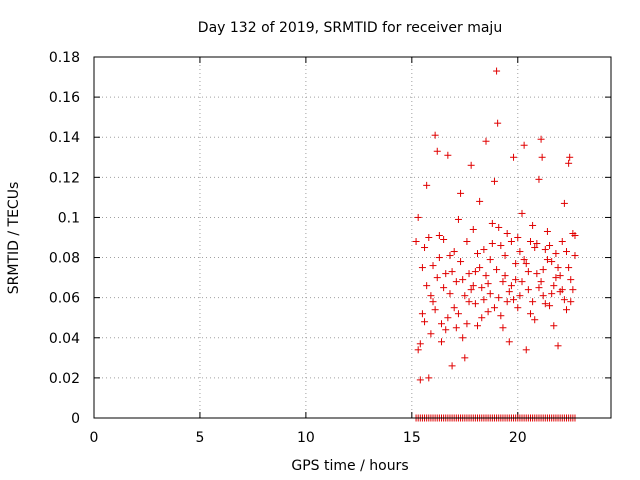 This screenshot has width=640, height=480. I want to click on x-tick-label: 15, so click(412, 438).